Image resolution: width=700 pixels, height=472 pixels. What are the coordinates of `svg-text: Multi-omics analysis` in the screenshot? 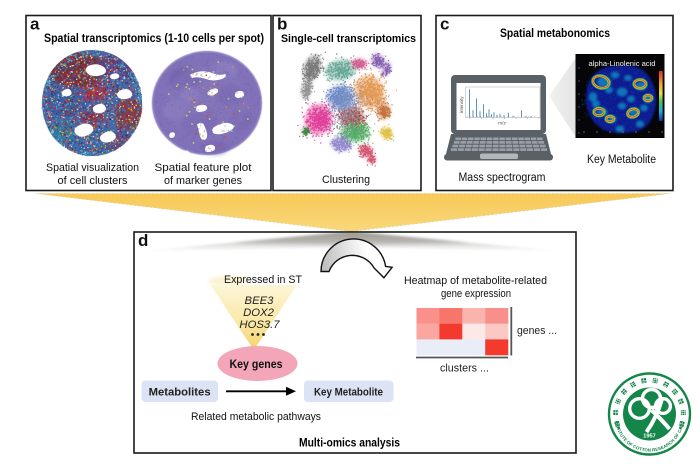 It's located at (349, 444).